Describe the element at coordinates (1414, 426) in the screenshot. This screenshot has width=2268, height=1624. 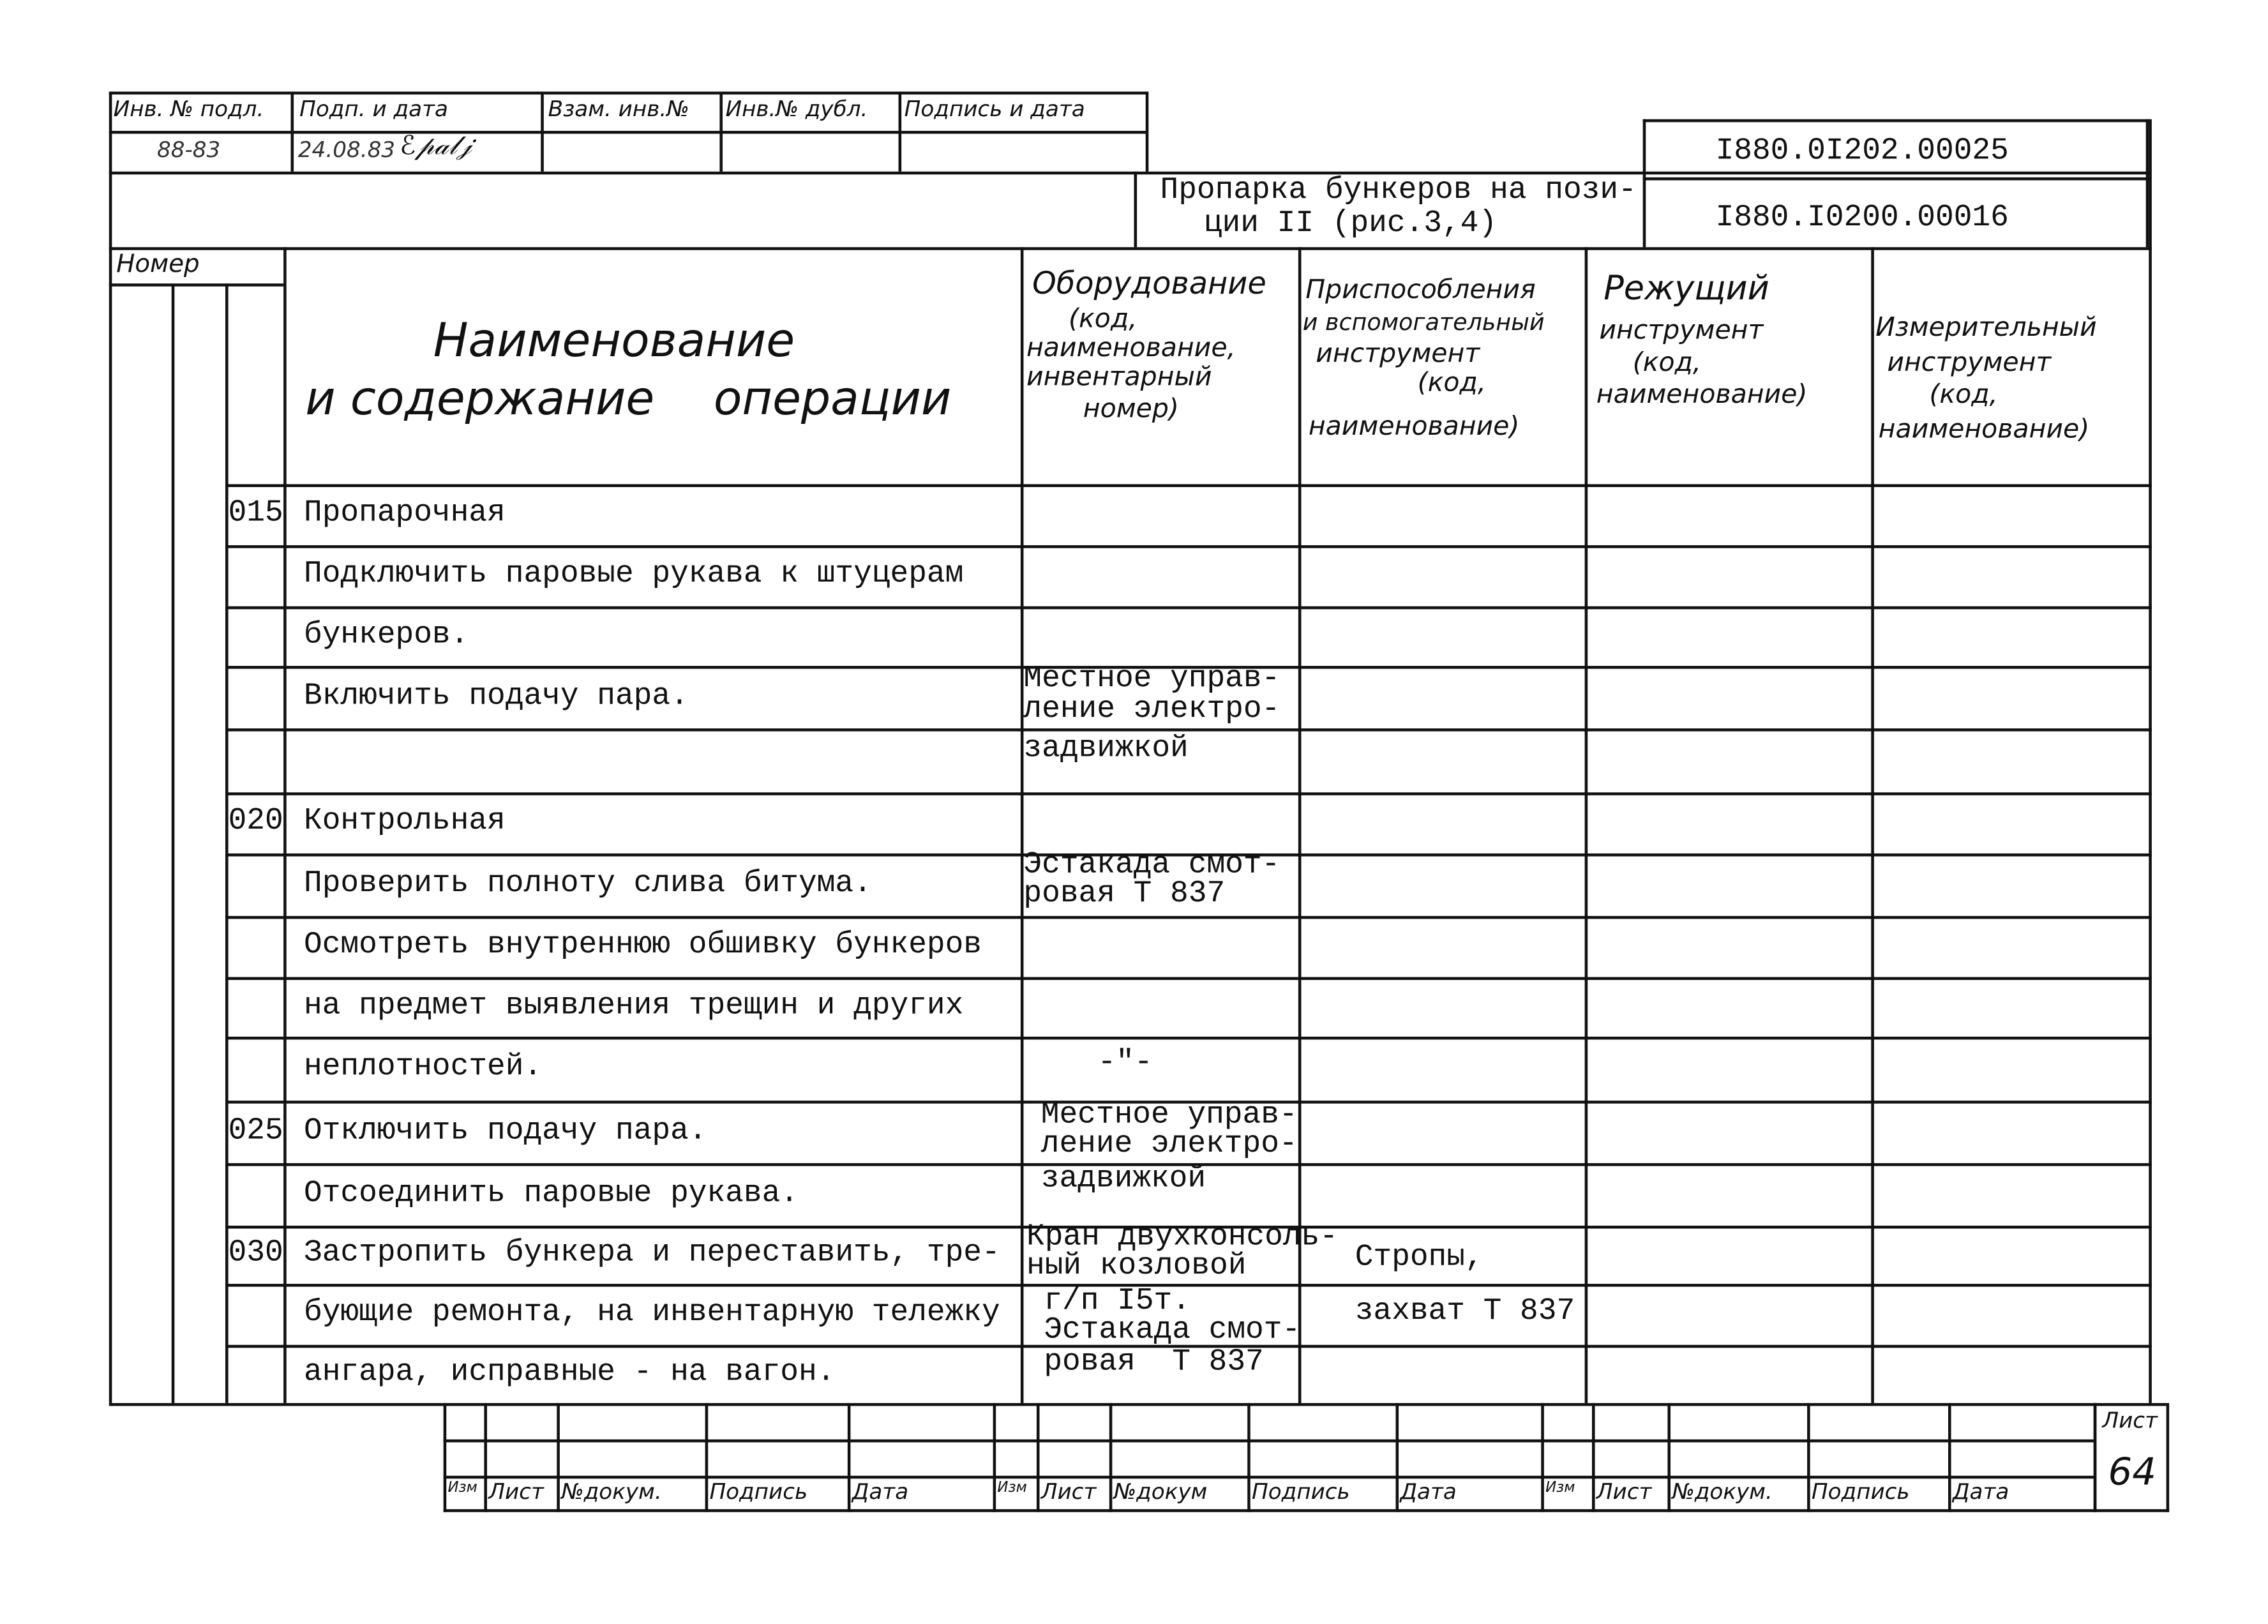
I see `column-header-fixtures: наименование)` at that location.